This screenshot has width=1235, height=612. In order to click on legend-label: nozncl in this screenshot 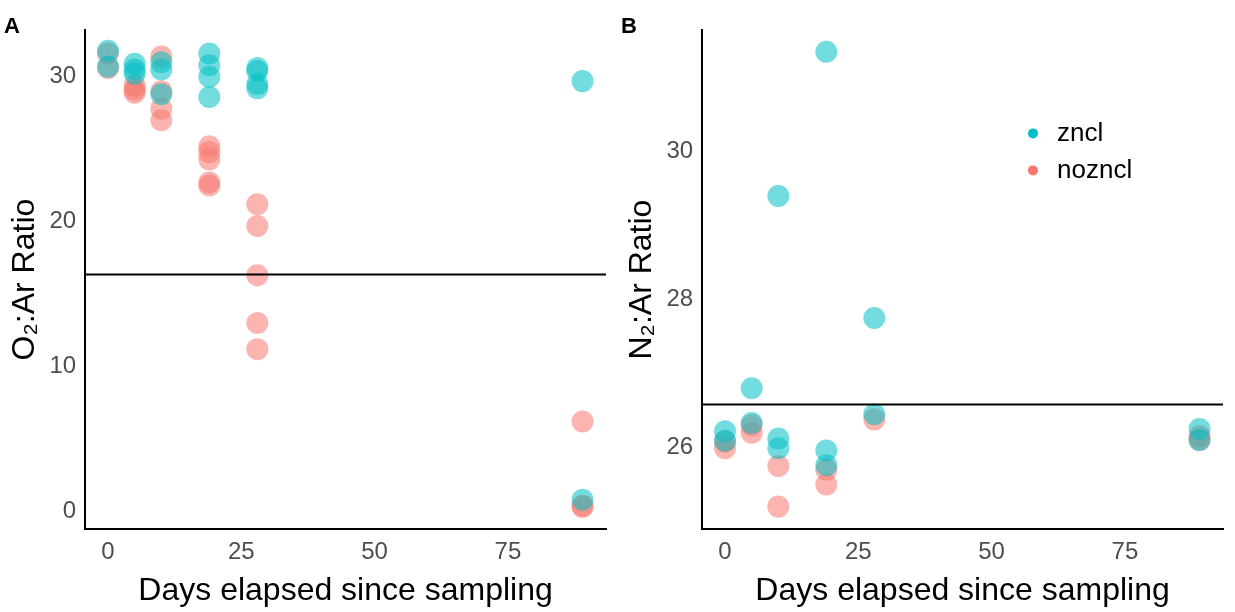, I will do `click(1095, 168)`.